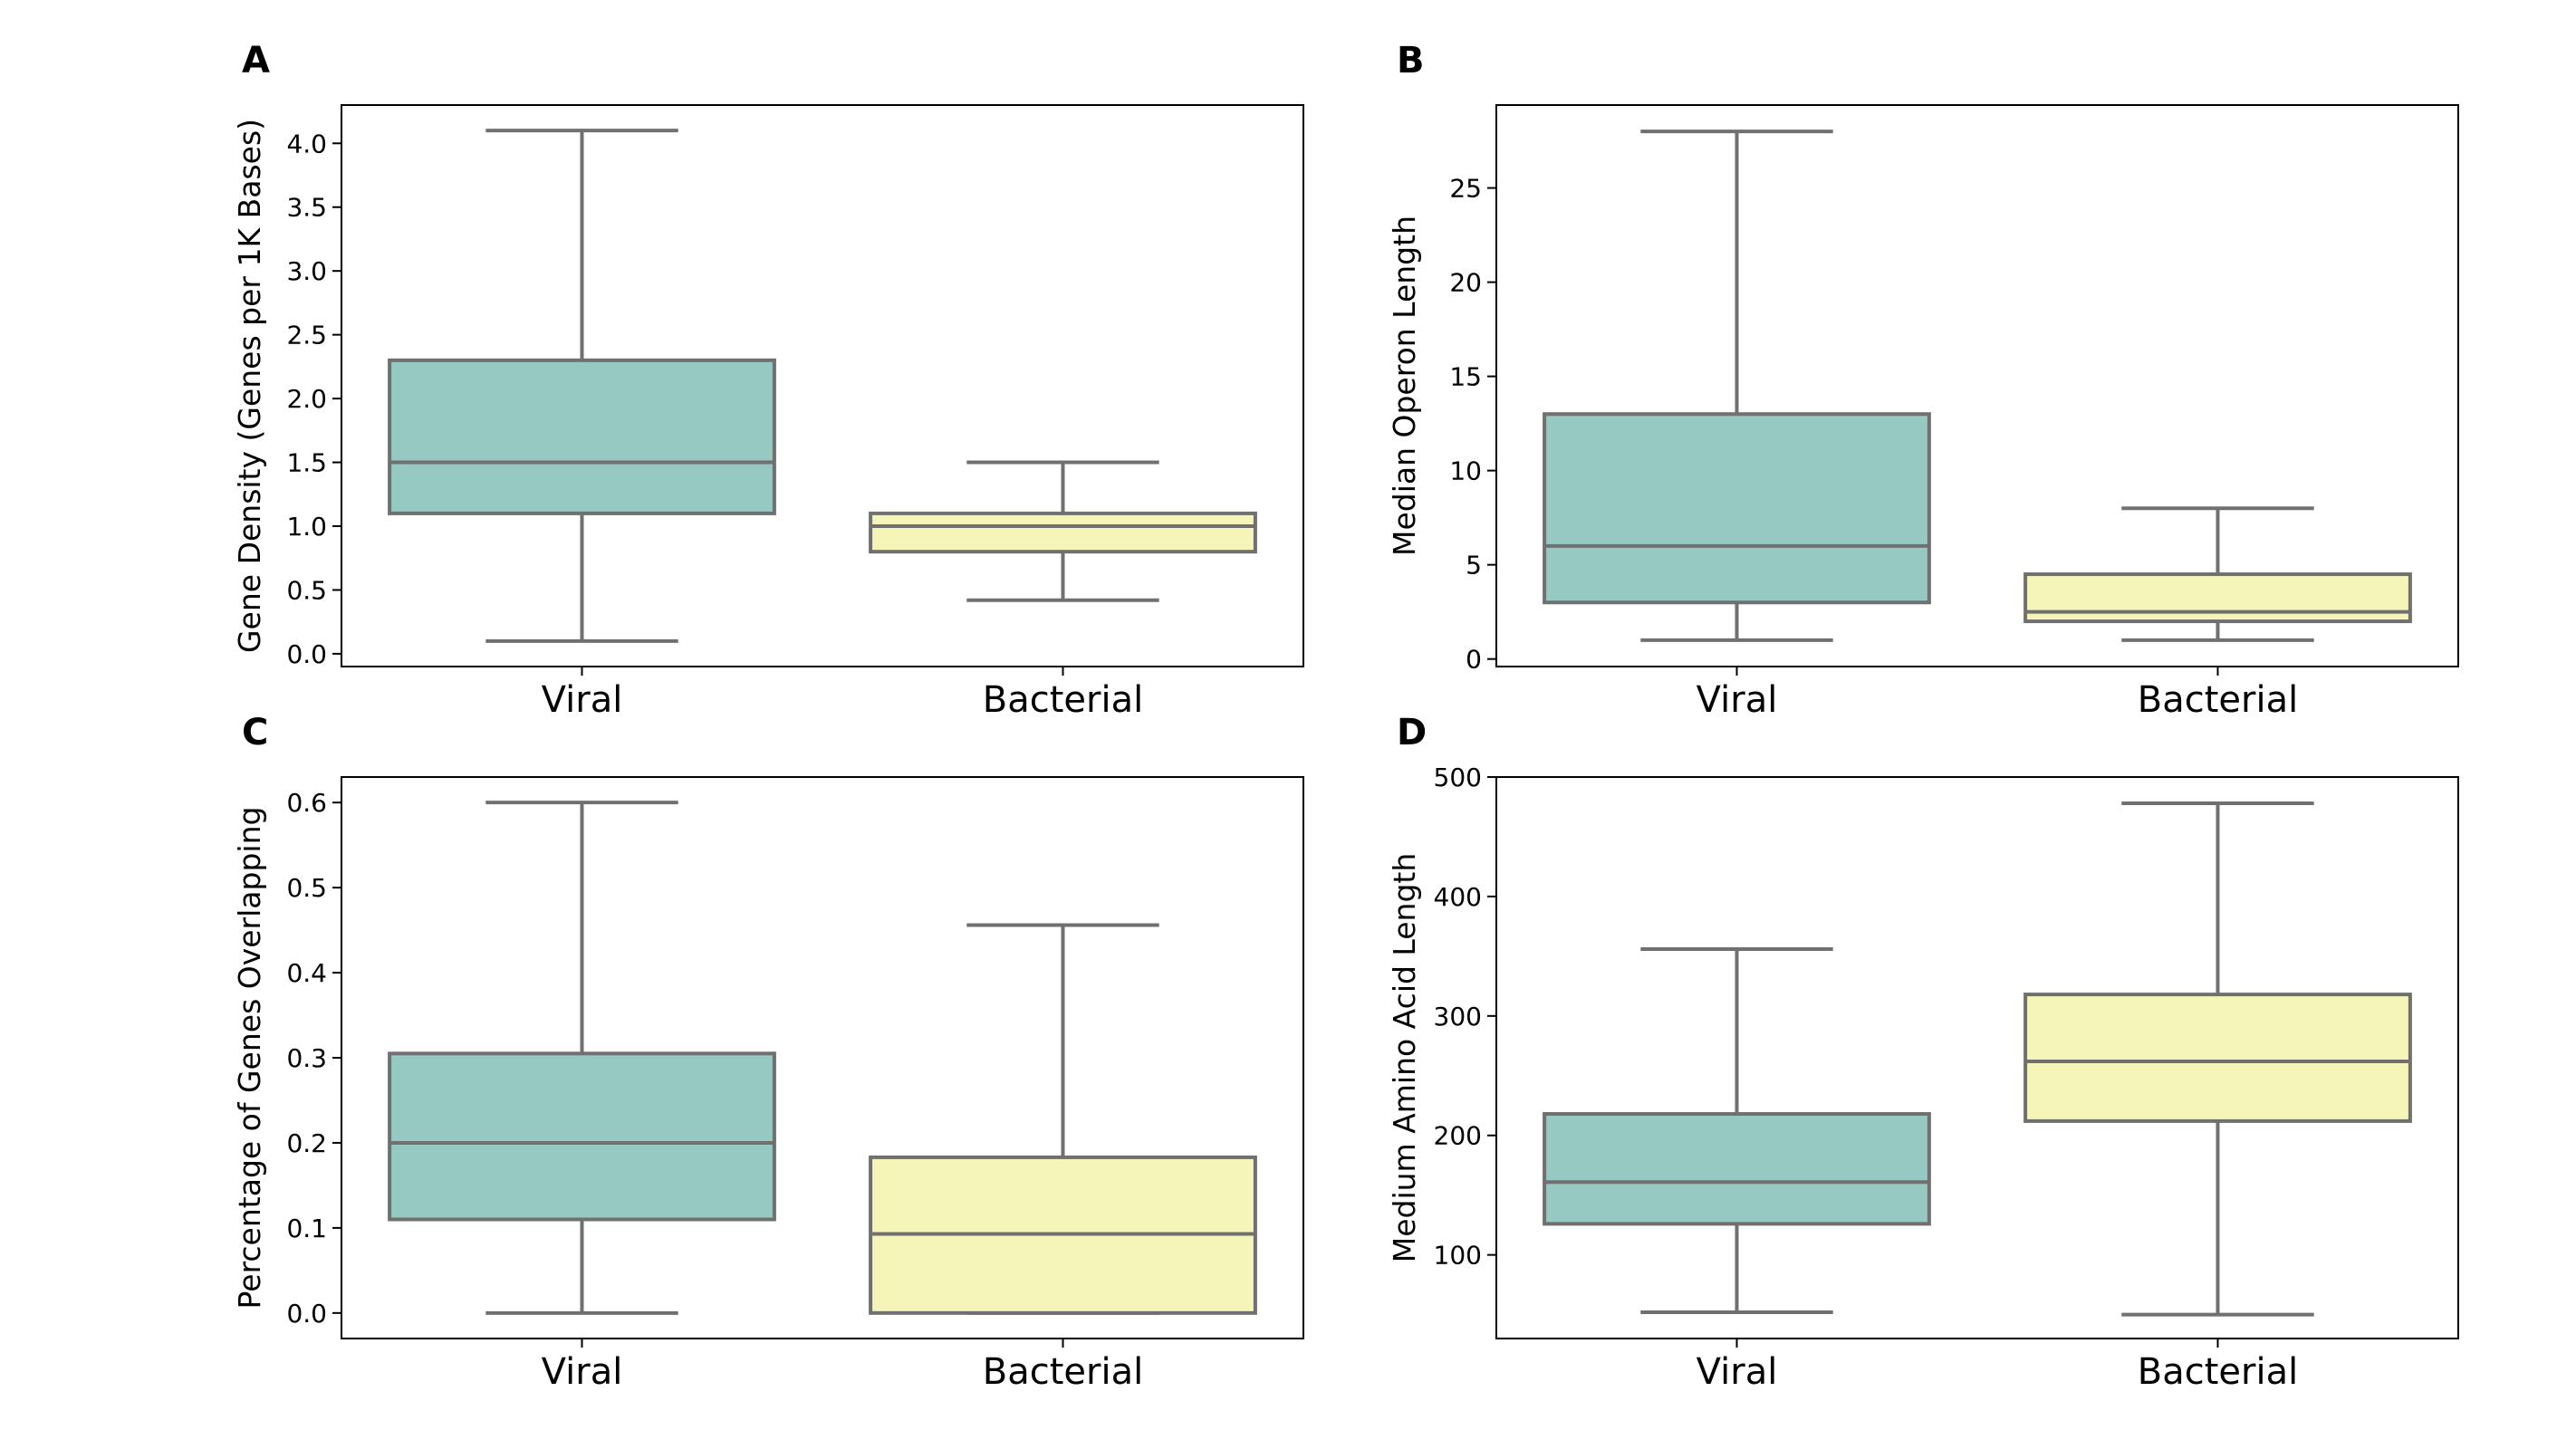  Describe the element at coordinates (1465, 471) in the screenshot. I see `y-tick-label: 10` at that location.